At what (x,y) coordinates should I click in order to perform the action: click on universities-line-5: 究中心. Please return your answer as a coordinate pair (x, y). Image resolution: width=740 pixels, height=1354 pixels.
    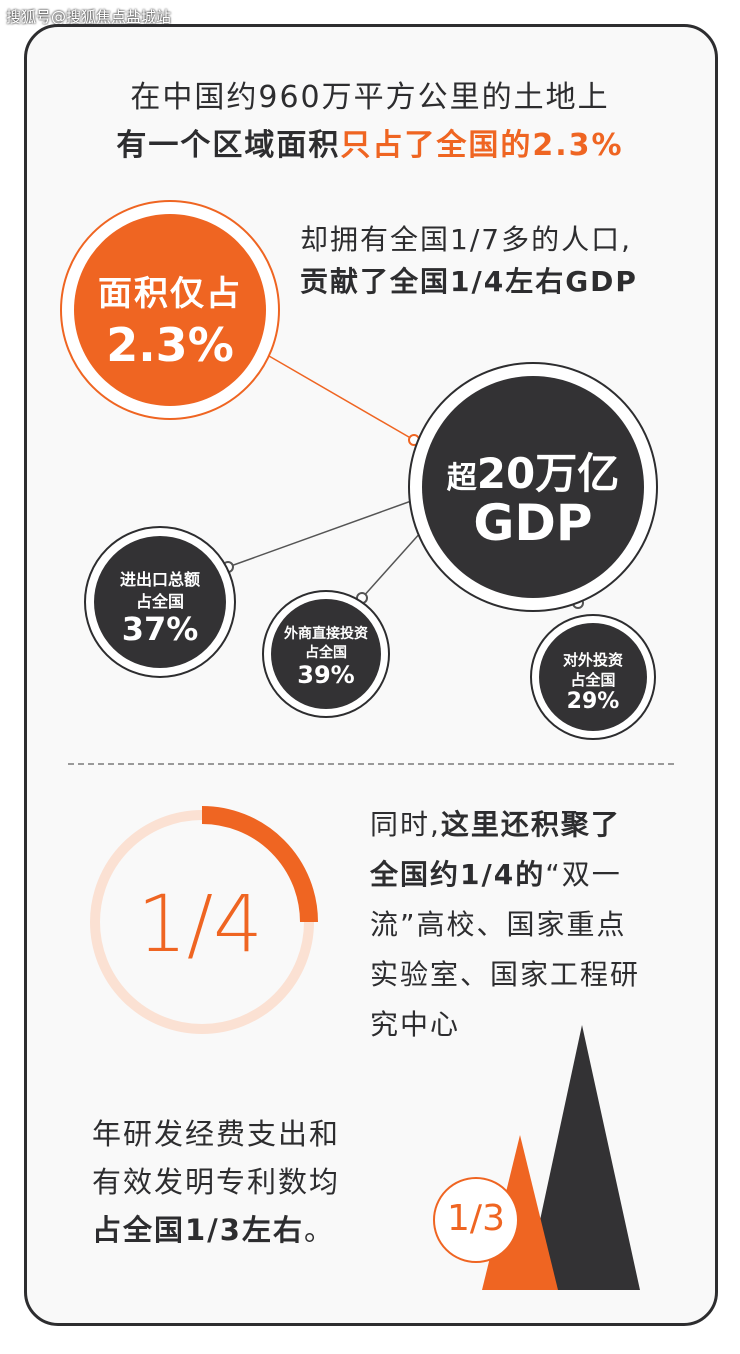
    Looking at the image, I should click on (415, 1024).